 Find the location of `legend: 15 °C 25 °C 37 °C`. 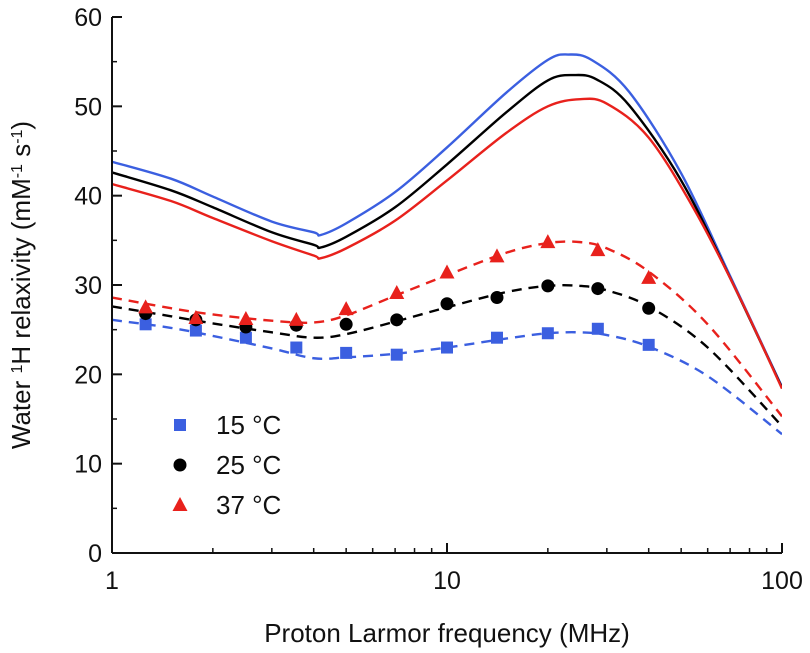

legend: 15 °C 25 °C 37 °C is located at coordinates (226, 465).